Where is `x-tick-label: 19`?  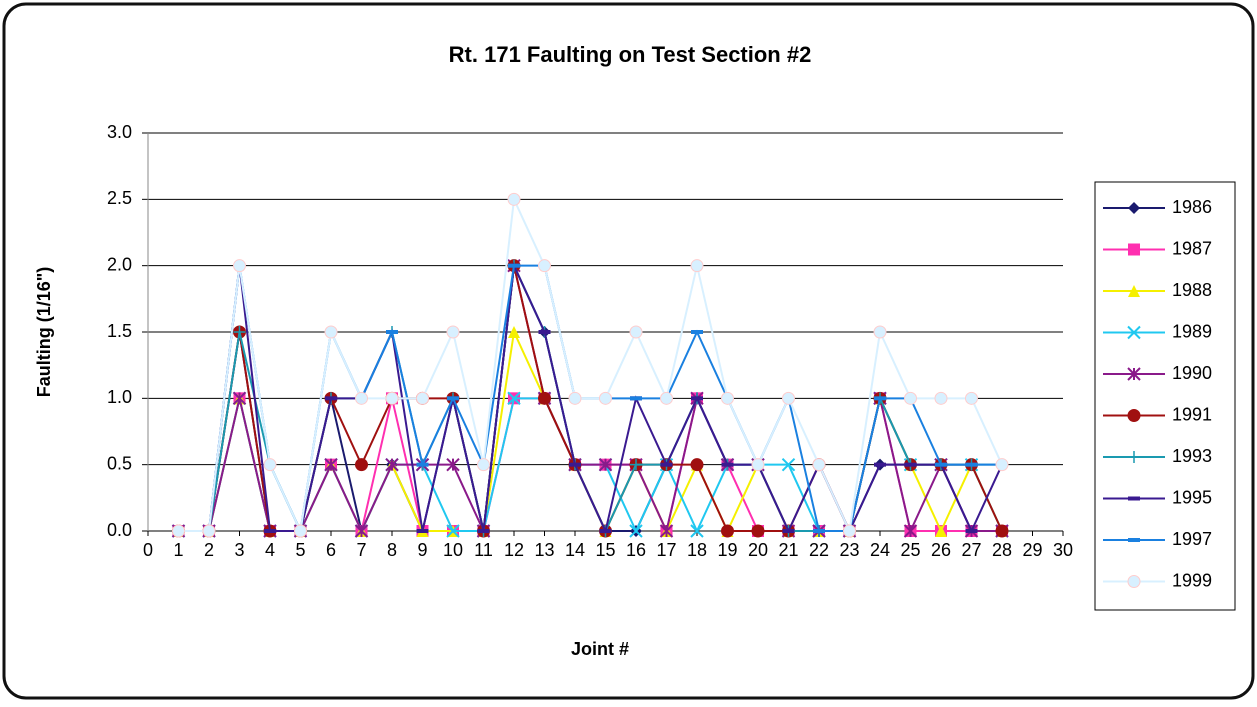 x-tick-label: 19 is located at coordinates (727, 550).